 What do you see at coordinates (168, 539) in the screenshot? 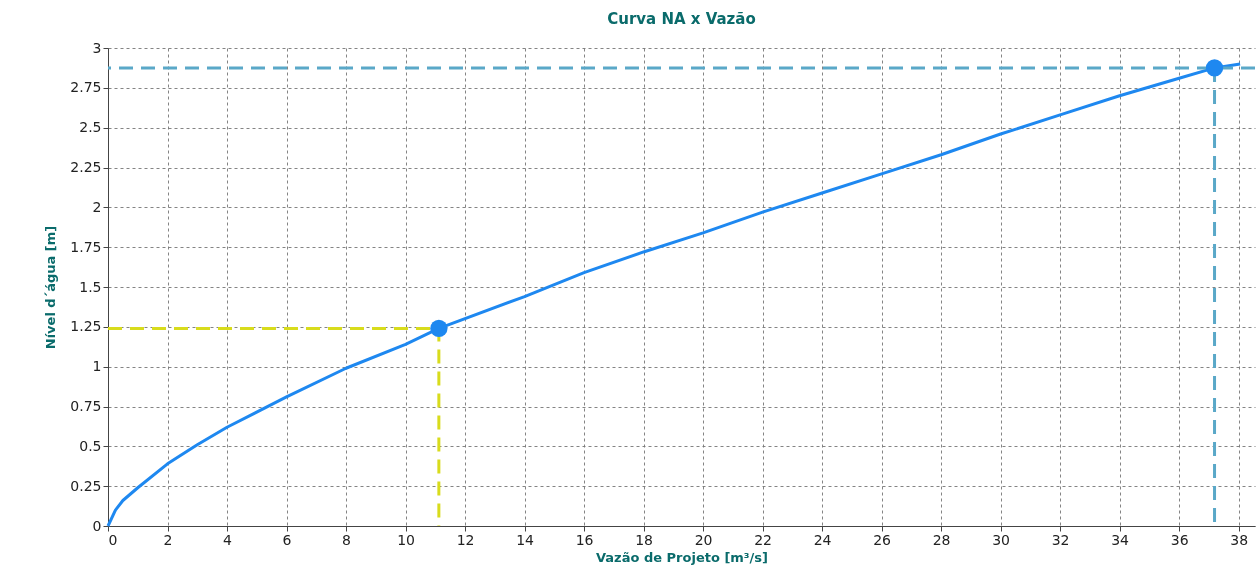
I see `x-tick-label: 2` at bounding box center [168, 539].